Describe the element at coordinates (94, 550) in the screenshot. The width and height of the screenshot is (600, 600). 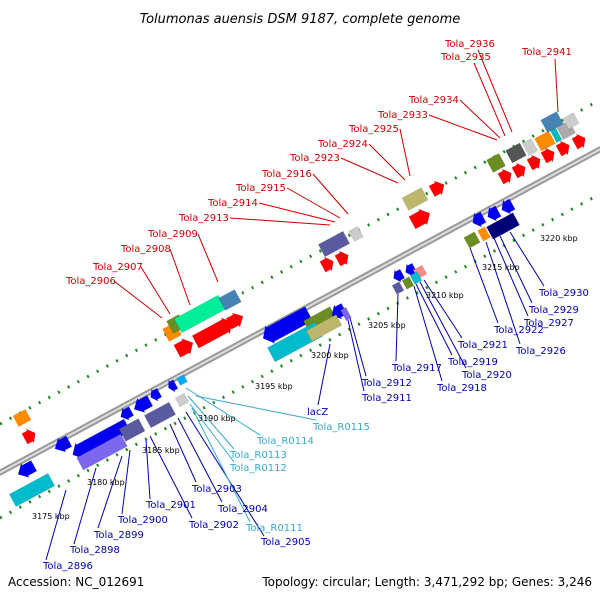
I see `gene-label: Tola_2898` at that location.